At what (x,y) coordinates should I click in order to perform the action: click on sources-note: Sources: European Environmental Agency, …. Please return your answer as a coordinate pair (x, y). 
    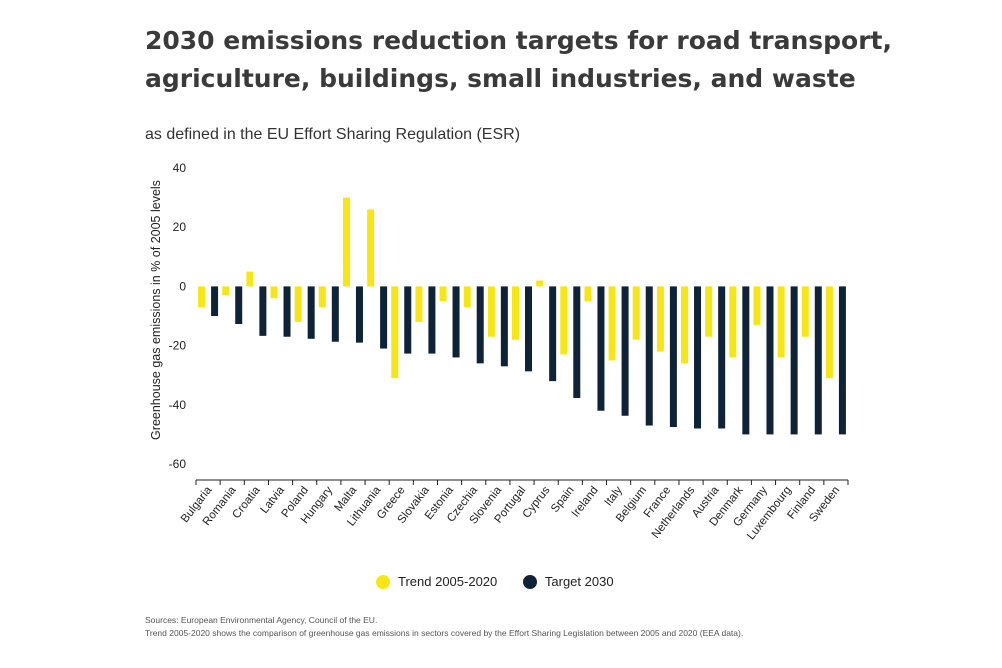
    Looking at the image, I should click on (444, 627).